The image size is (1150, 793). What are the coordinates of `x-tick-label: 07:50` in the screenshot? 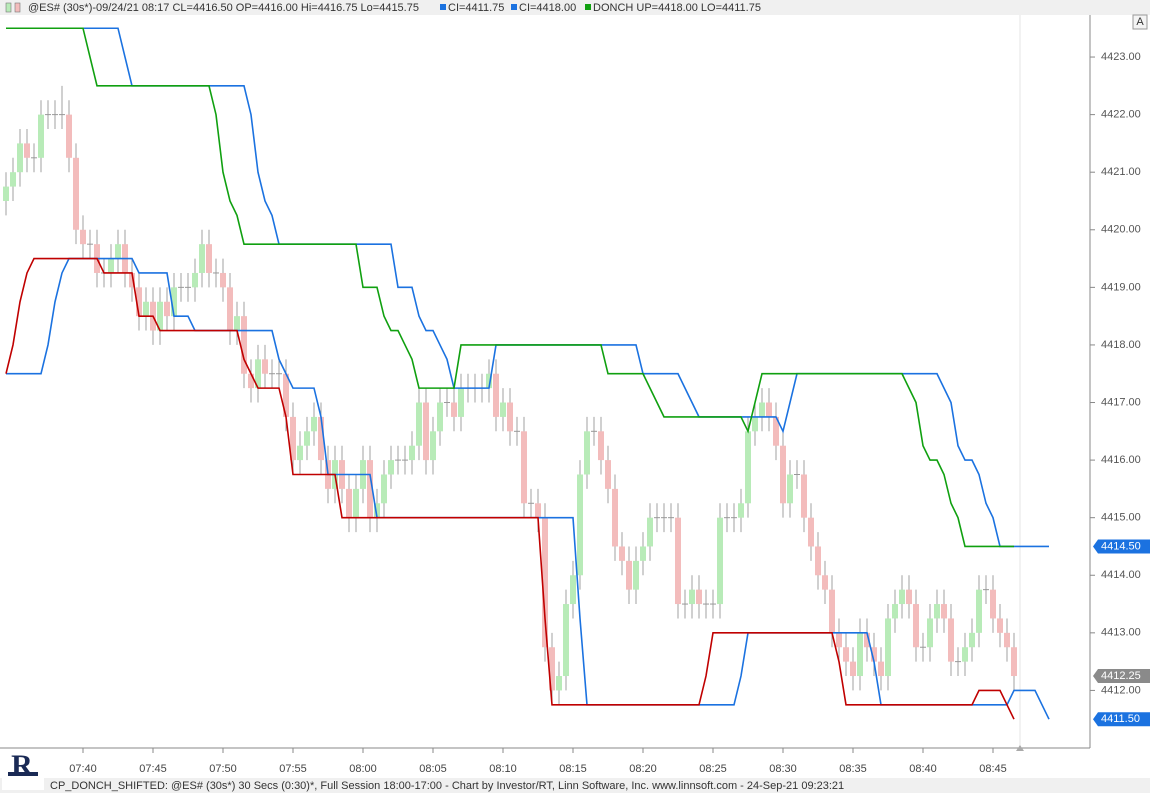 It's located at (223, 769).